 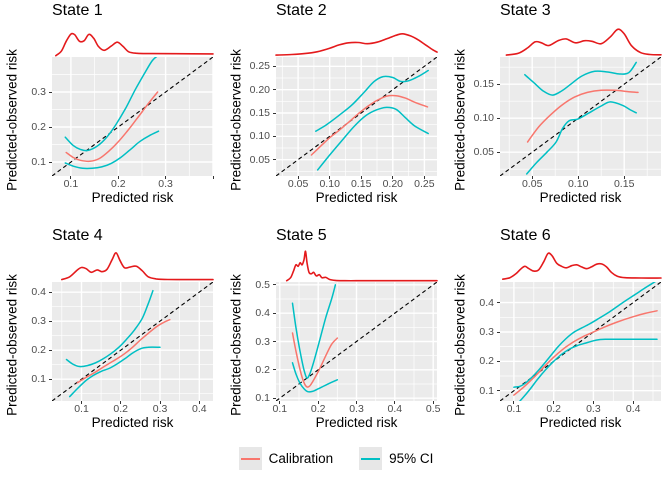 I want to click on legend-label: Calibration, so click(x=301, y=458).